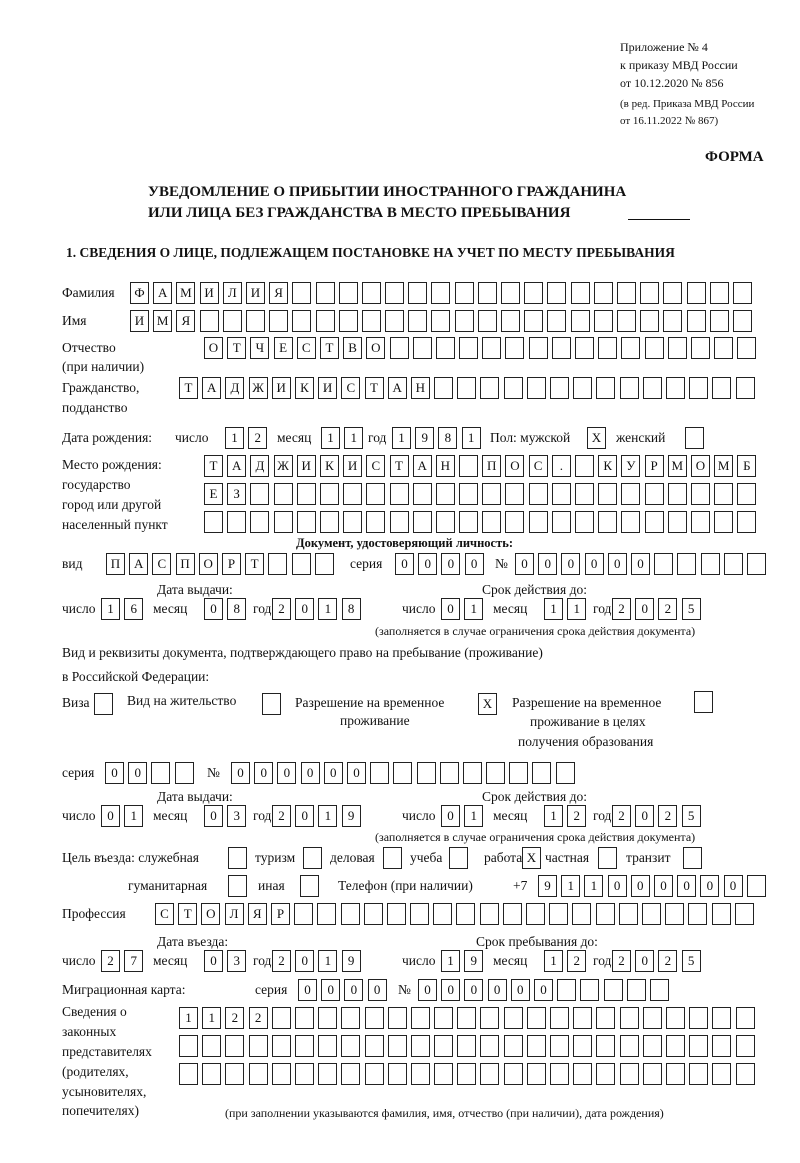 The width and height of the screenshot is (800, 1163). Describe the element at coordinates (235, 388) in the screenshot. I see `char-cell: Д` at that location.